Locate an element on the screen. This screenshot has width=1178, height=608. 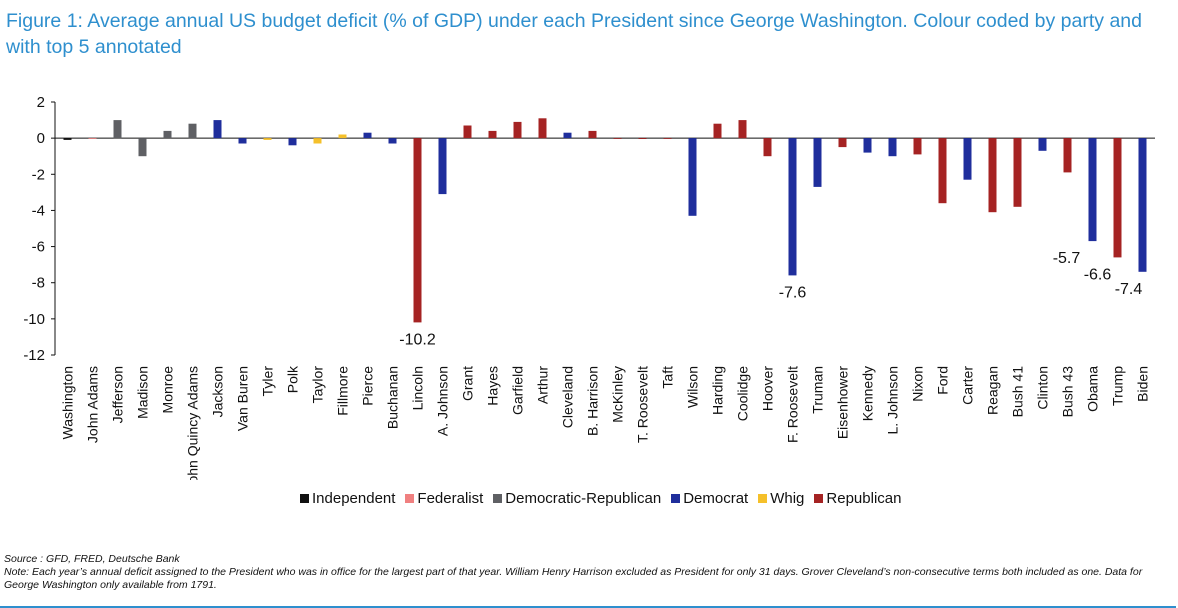
y-tick-label: 2 is located at coordinates (41, 102).